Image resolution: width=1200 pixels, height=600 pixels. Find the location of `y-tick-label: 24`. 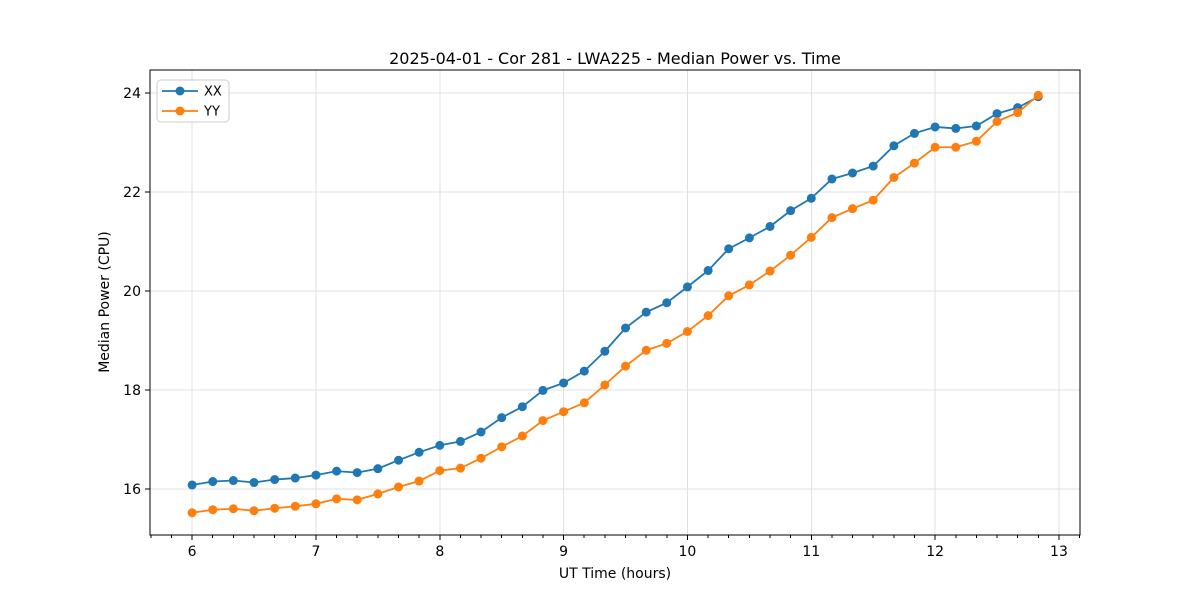

y-tick-label: 24 is located at coordinates (132, 94).